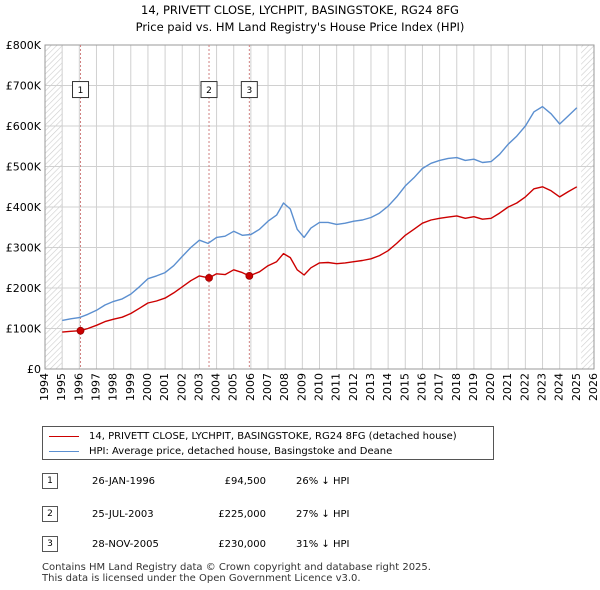 This screenshot has width=600, height=590. Describe the element at coordinates (421, 387) in the screenshot. I see `x-tick-label: 2016` at that location.